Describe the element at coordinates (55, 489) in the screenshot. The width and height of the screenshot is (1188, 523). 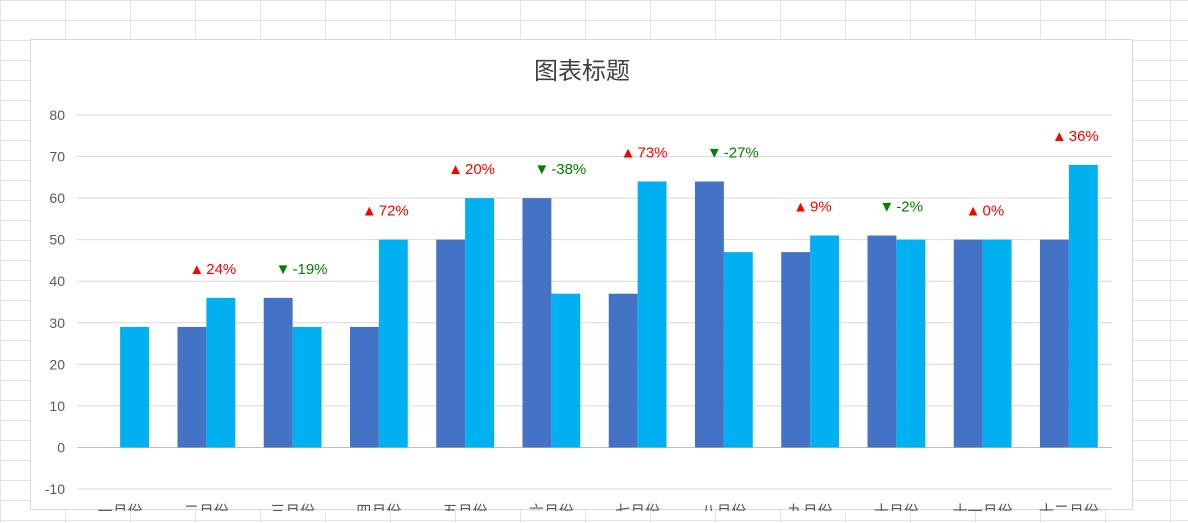
I see `y-tick-label: -10` at that location.